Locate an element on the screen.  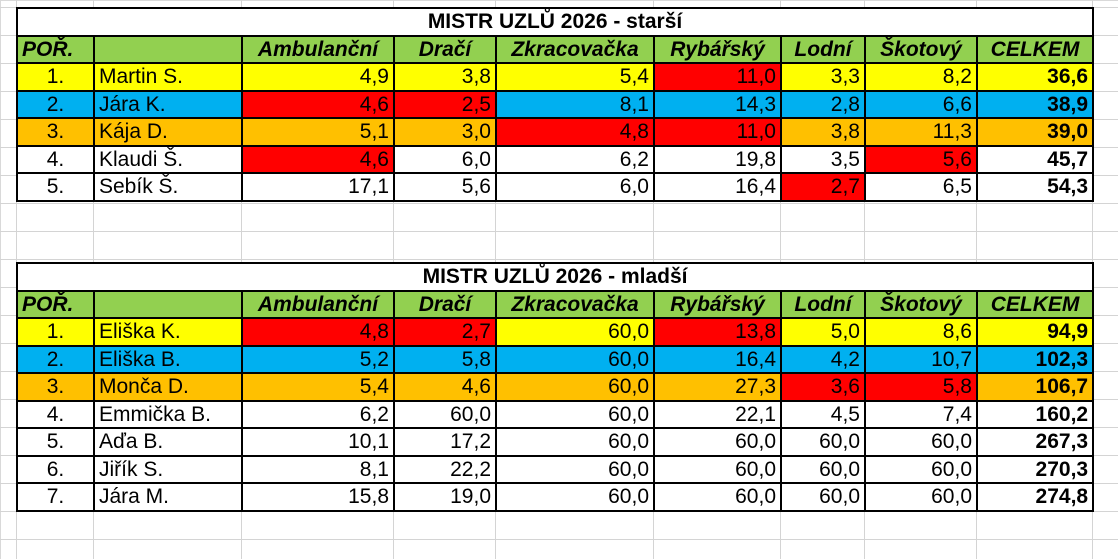
time-cell: 3,3 is located at coordinates (823, 77).